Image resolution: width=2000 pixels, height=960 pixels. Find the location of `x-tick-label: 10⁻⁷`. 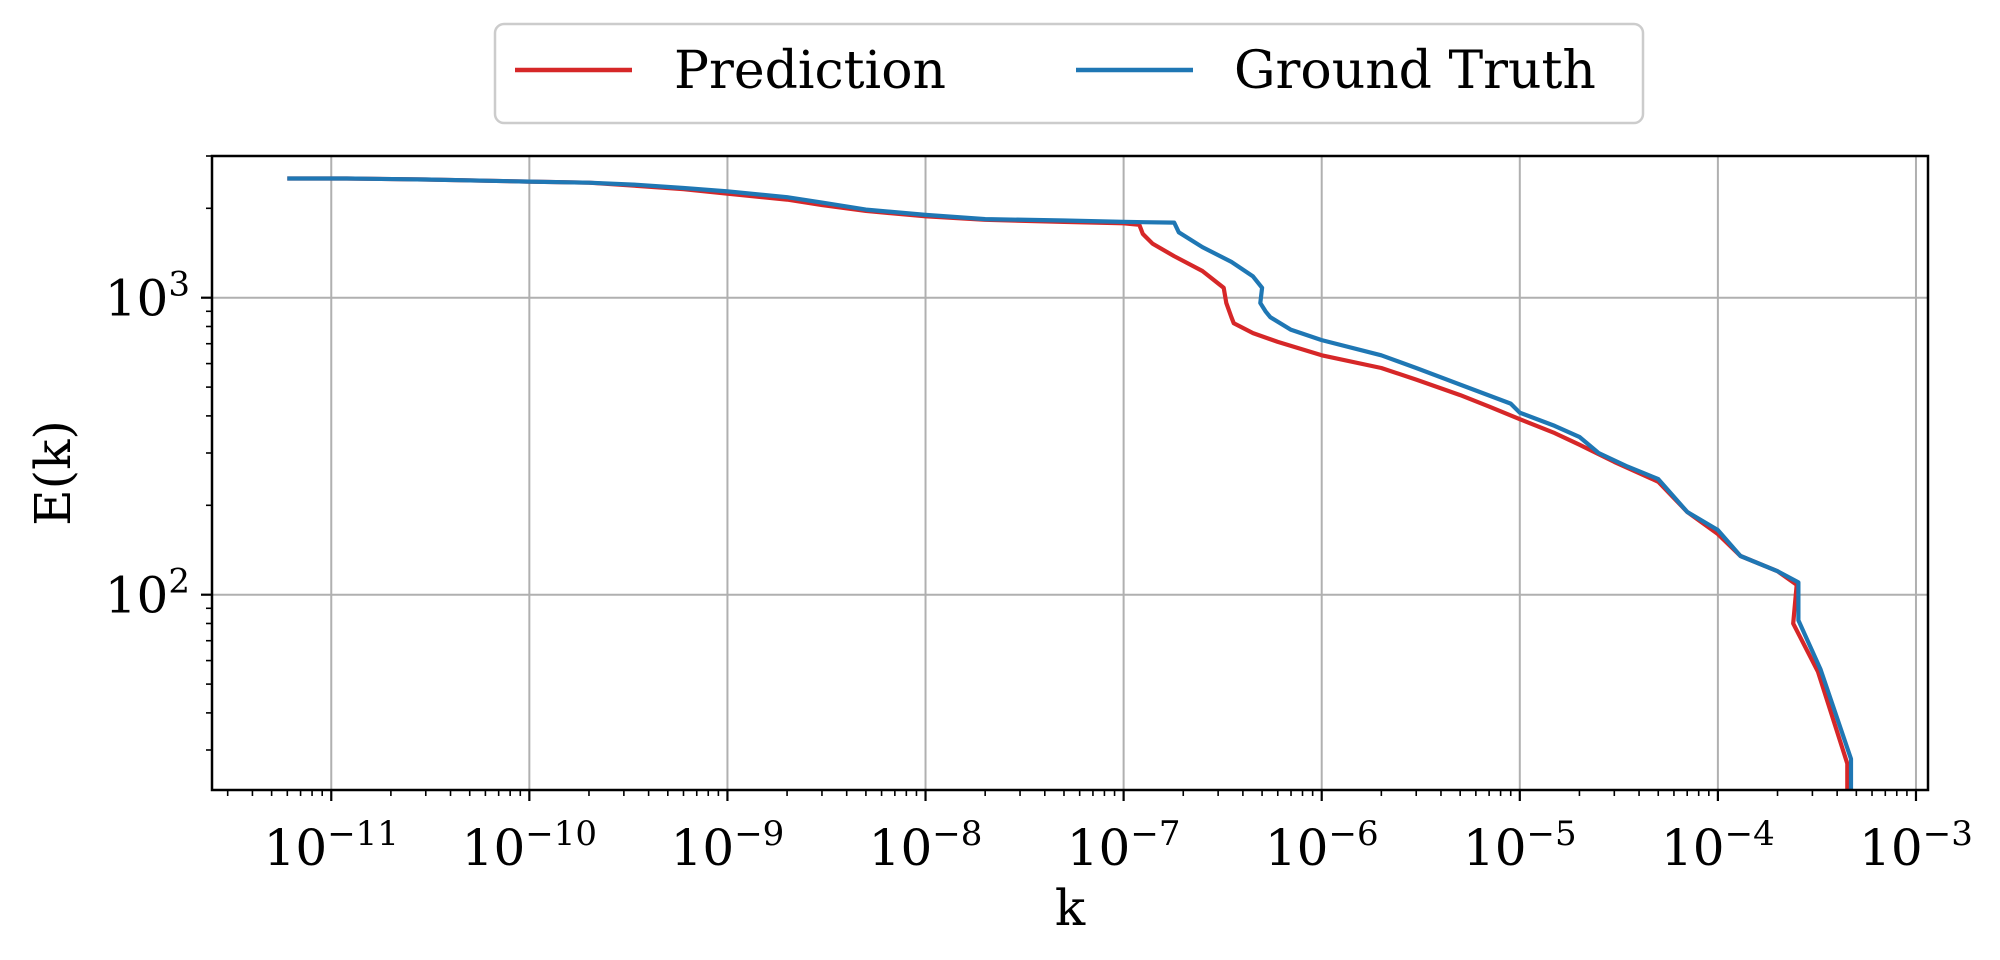

x-tick-label: 10⁻⁷ is located at coordinates (1124, 845).